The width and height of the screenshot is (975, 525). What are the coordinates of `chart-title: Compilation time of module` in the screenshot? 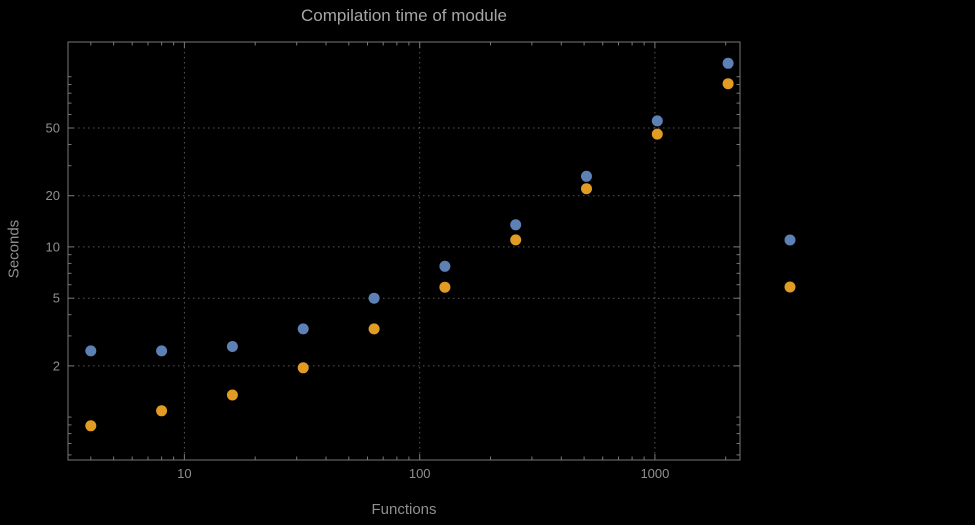 It's located at (404, 15).